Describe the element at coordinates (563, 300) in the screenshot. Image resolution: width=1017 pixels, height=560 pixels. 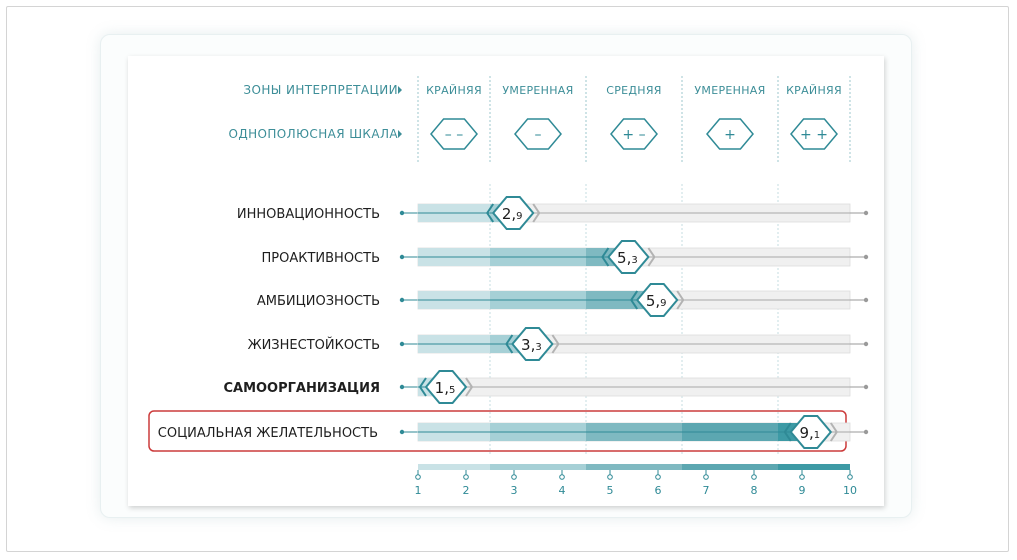
I see `trait-row: АМБИЦИОЗНОСТЬ 5,9` at that location.